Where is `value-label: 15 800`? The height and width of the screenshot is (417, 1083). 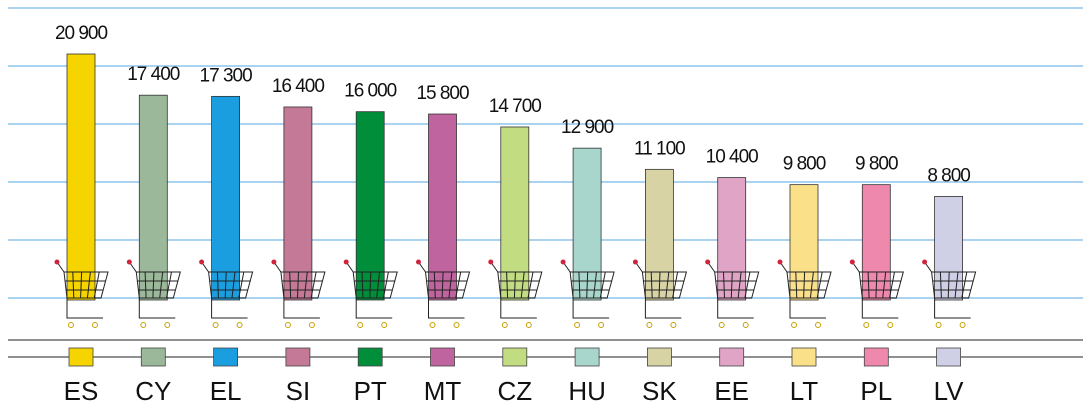
value-label: 15 800 is located at coordinates (442, 93).